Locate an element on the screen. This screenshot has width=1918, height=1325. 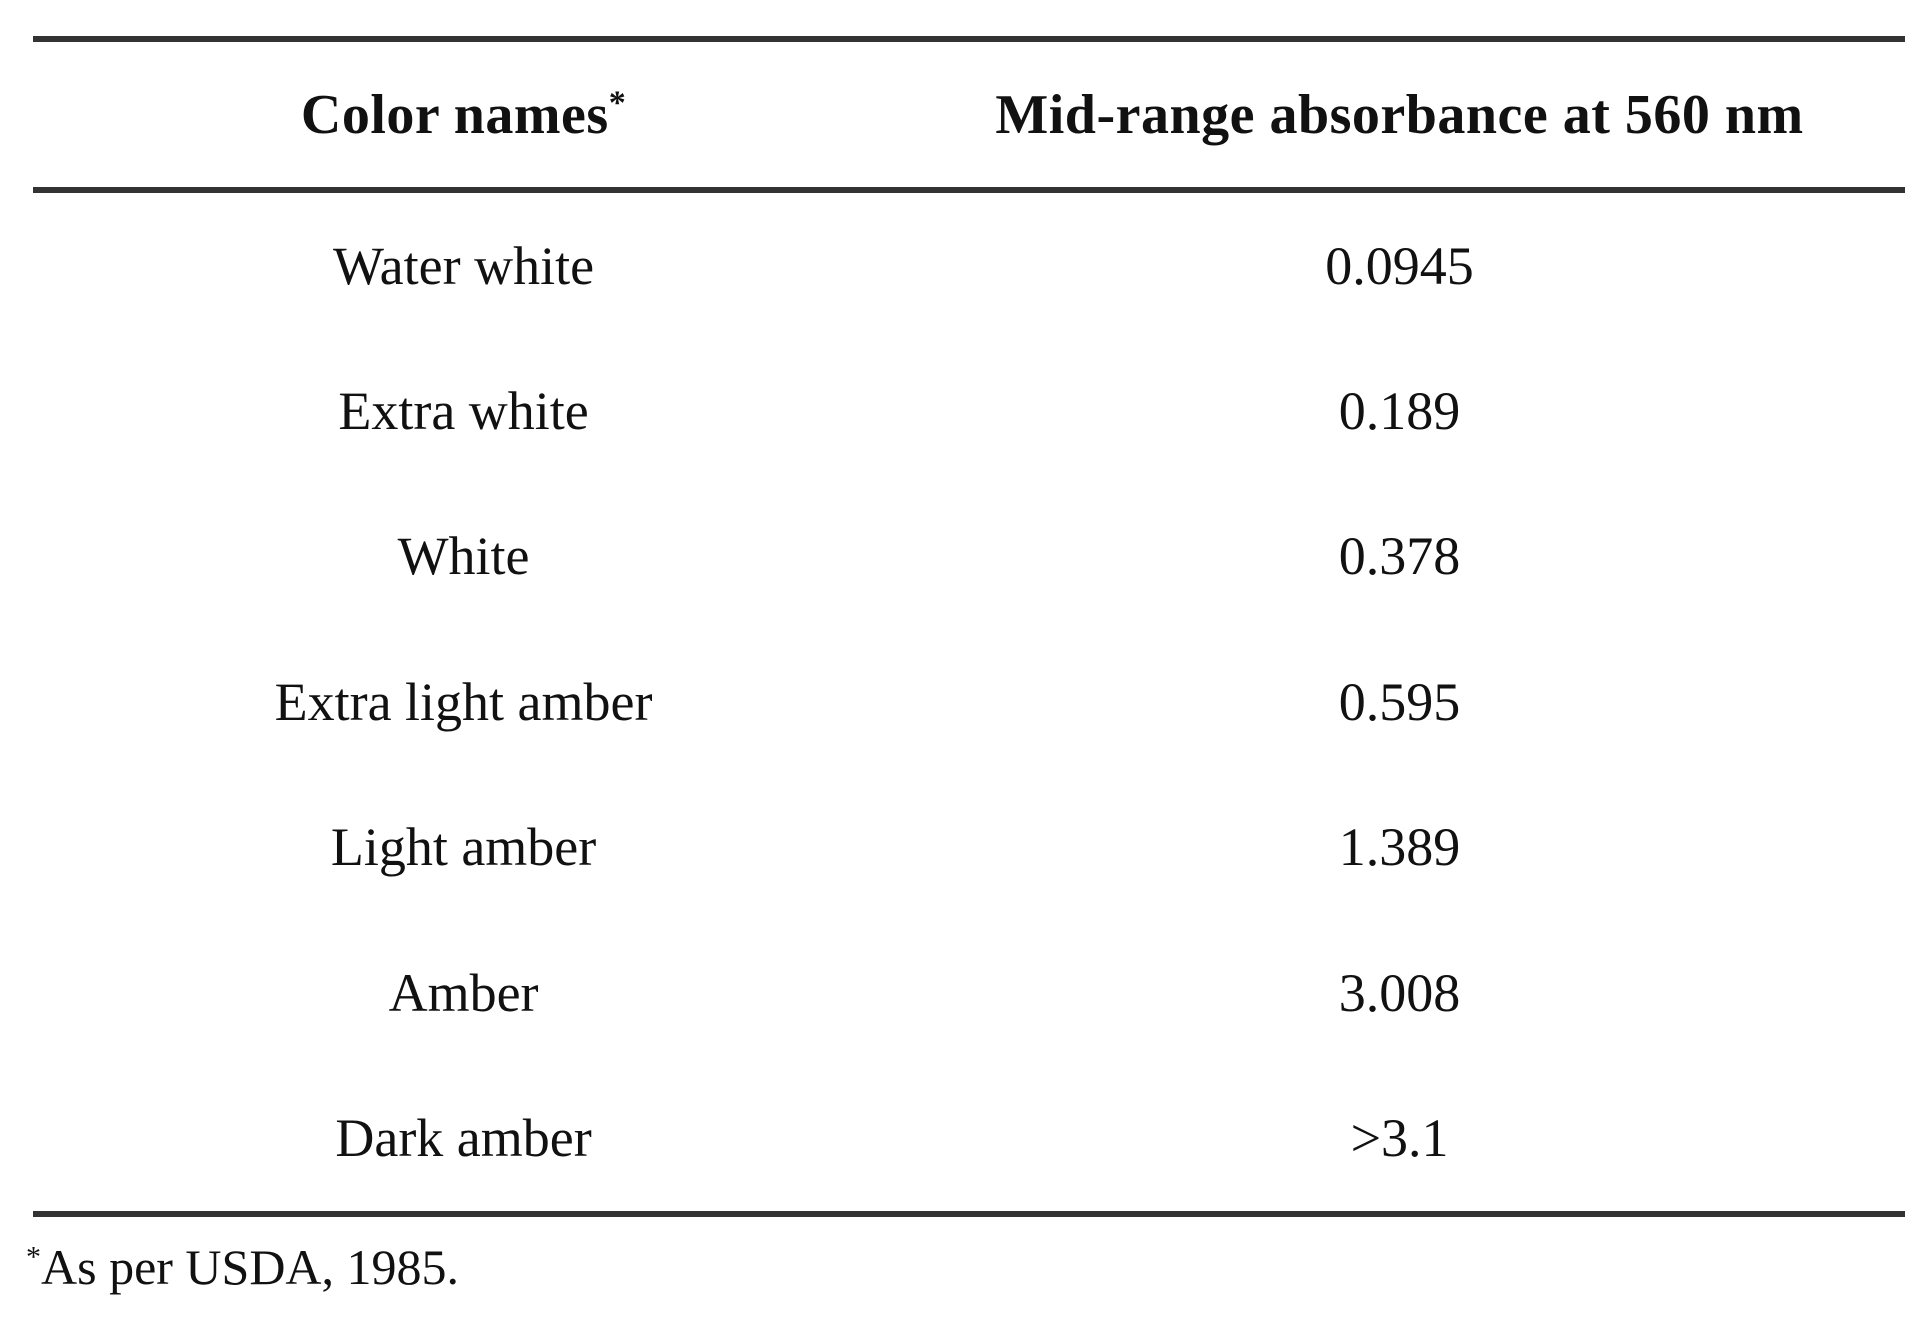
footnote-marker: * is located at coordinates (33, 1257).